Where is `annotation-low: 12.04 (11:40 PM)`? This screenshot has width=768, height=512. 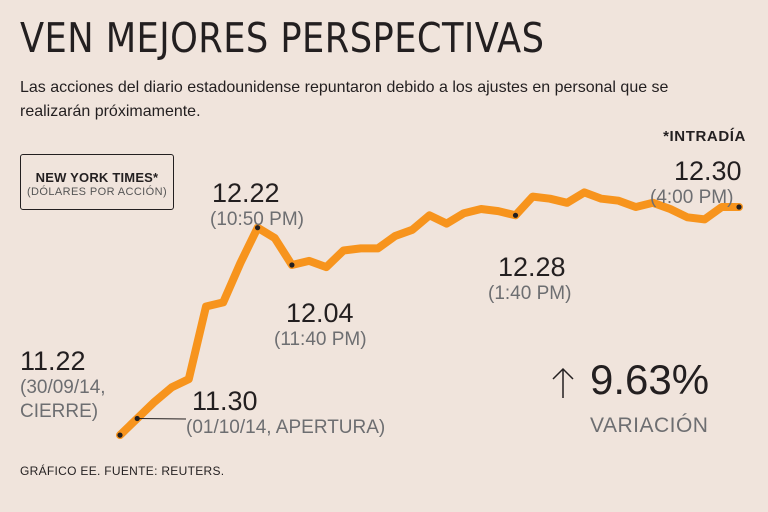
annotation-low: 12.04 (11:40 PM) is located at coordinates (320, 325).